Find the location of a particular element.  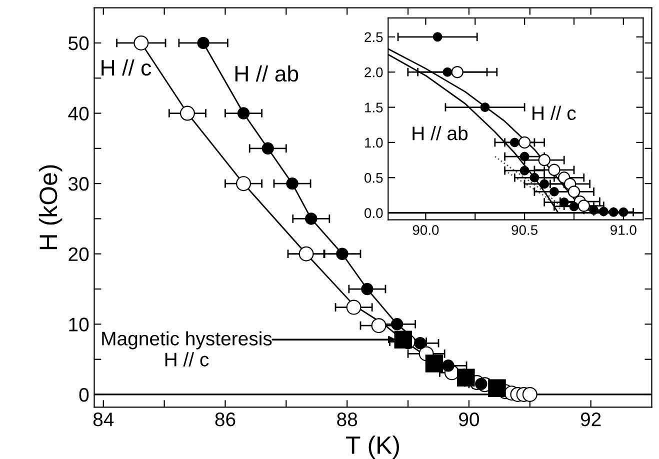

x-axis-title: T (K) is located at coordinates (372, 447).